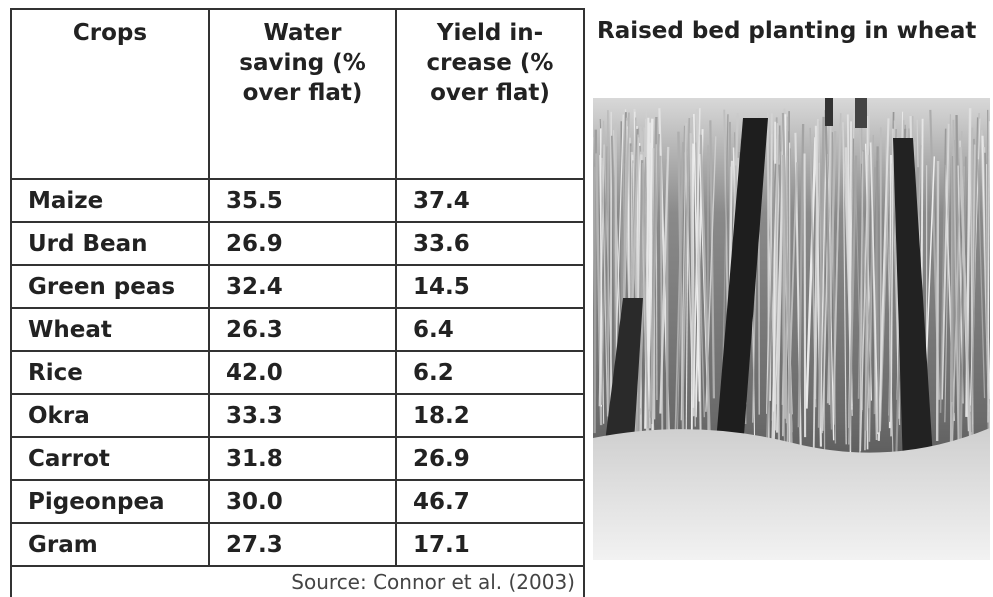  Describe the element at coordinates (302, 94) in the screenshot. I see `column-header: Water saving (% over flat)` at that location.